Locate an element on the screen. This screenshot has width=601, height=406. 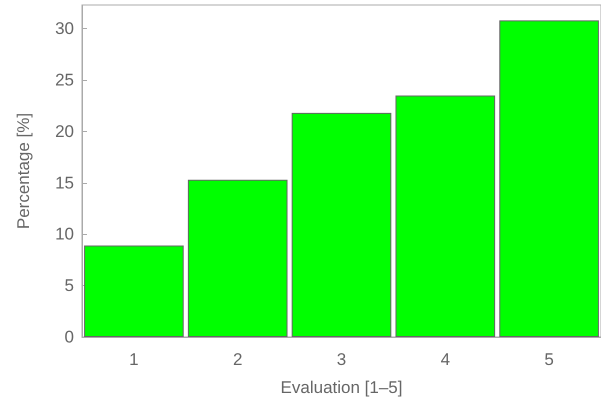
x-tick-label: 5 is located at coordinates (549, 359).